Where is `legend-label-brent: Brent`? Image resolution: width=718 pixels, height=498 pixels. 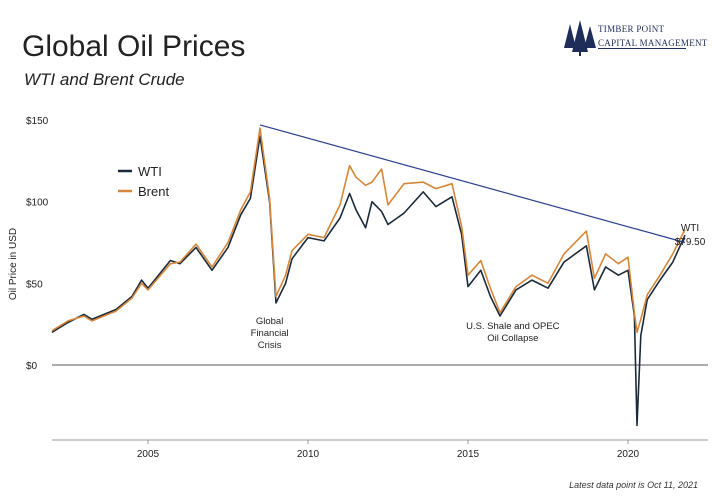 legend-label-brent: Brent is located at coordinates (153, 191).